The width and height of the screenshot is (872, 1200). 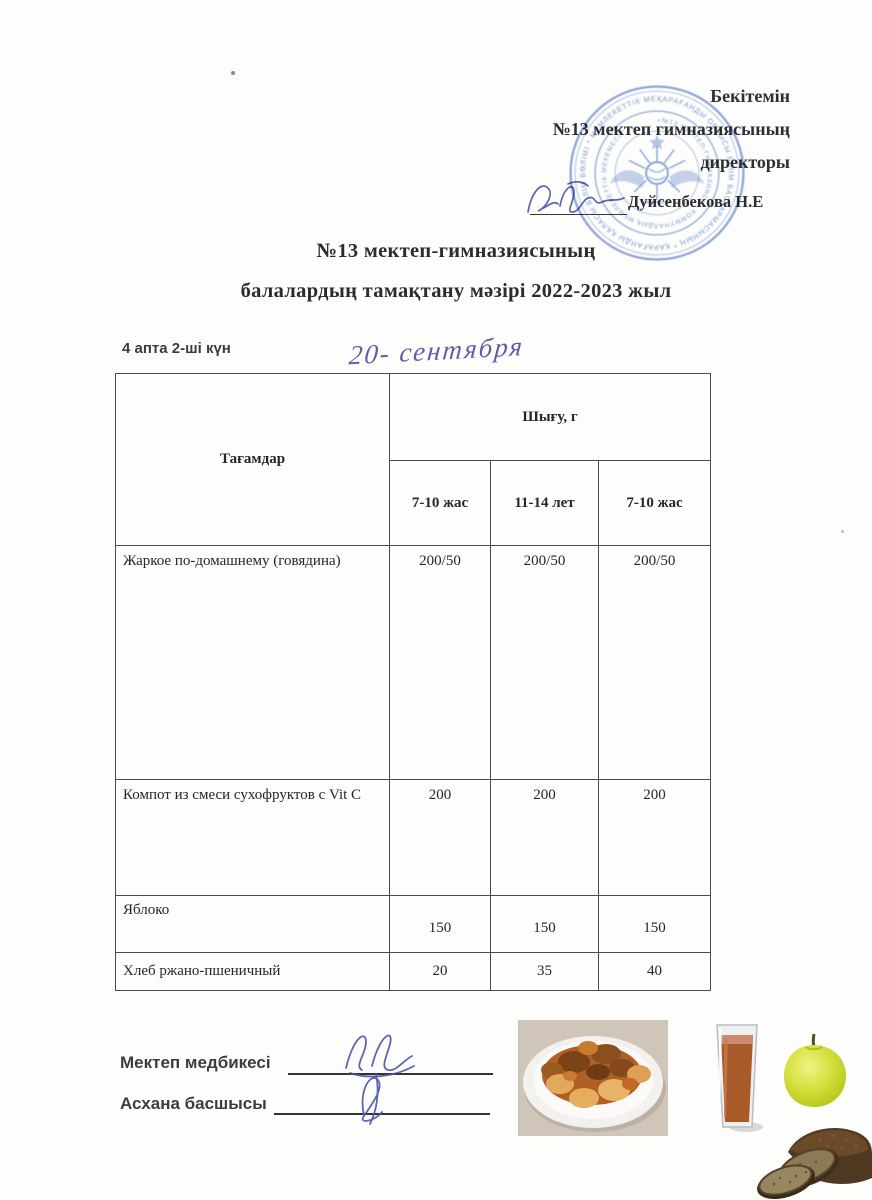 What do you see at coordinates (380, 1056) in the screenshot?
I see `nurse-signature` at bounding box center [380, 1056].